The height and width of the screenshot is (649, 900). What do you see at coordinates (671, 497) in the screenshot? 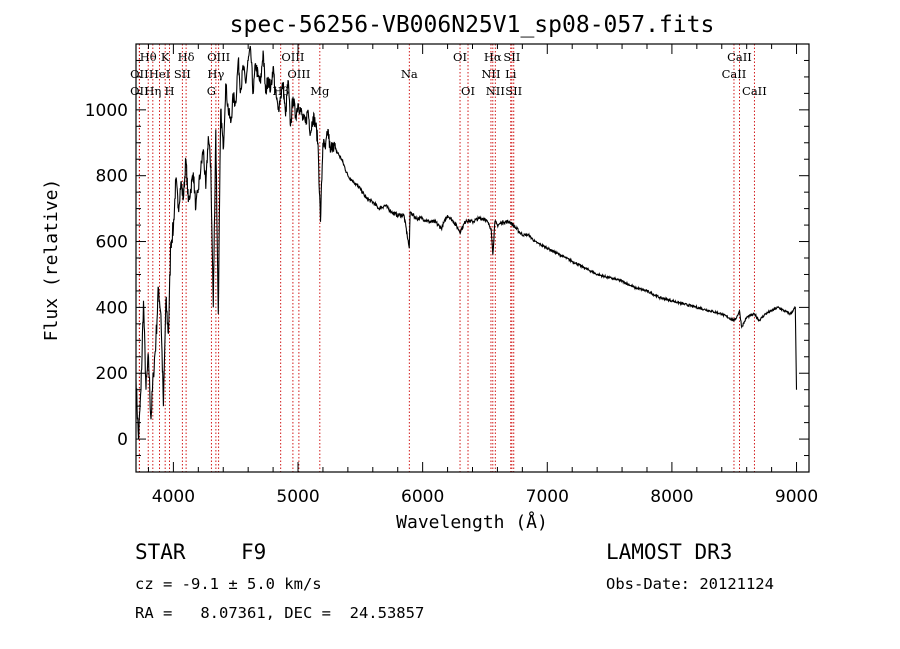
I see `x-tick-label: 8000` at bounding box center [671, 497].